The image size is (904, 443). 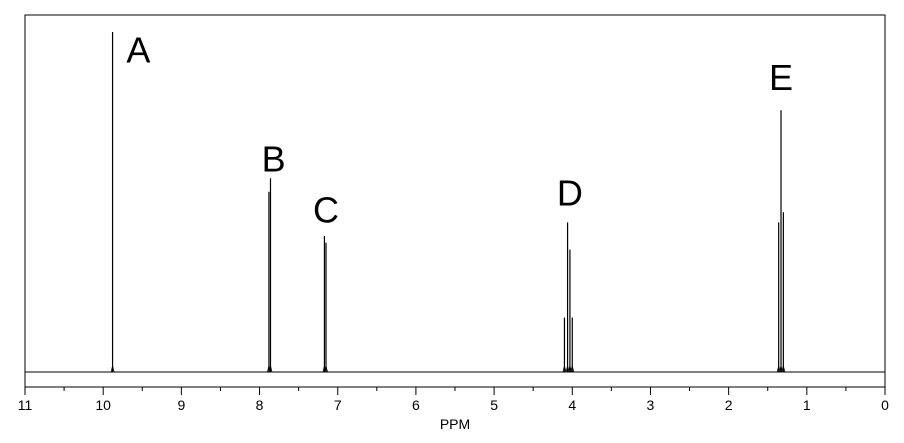 What do you see at coordinates (455, 391) in the screenshot?
I see `x-axis-ticks` at bounding box center [455, 391].